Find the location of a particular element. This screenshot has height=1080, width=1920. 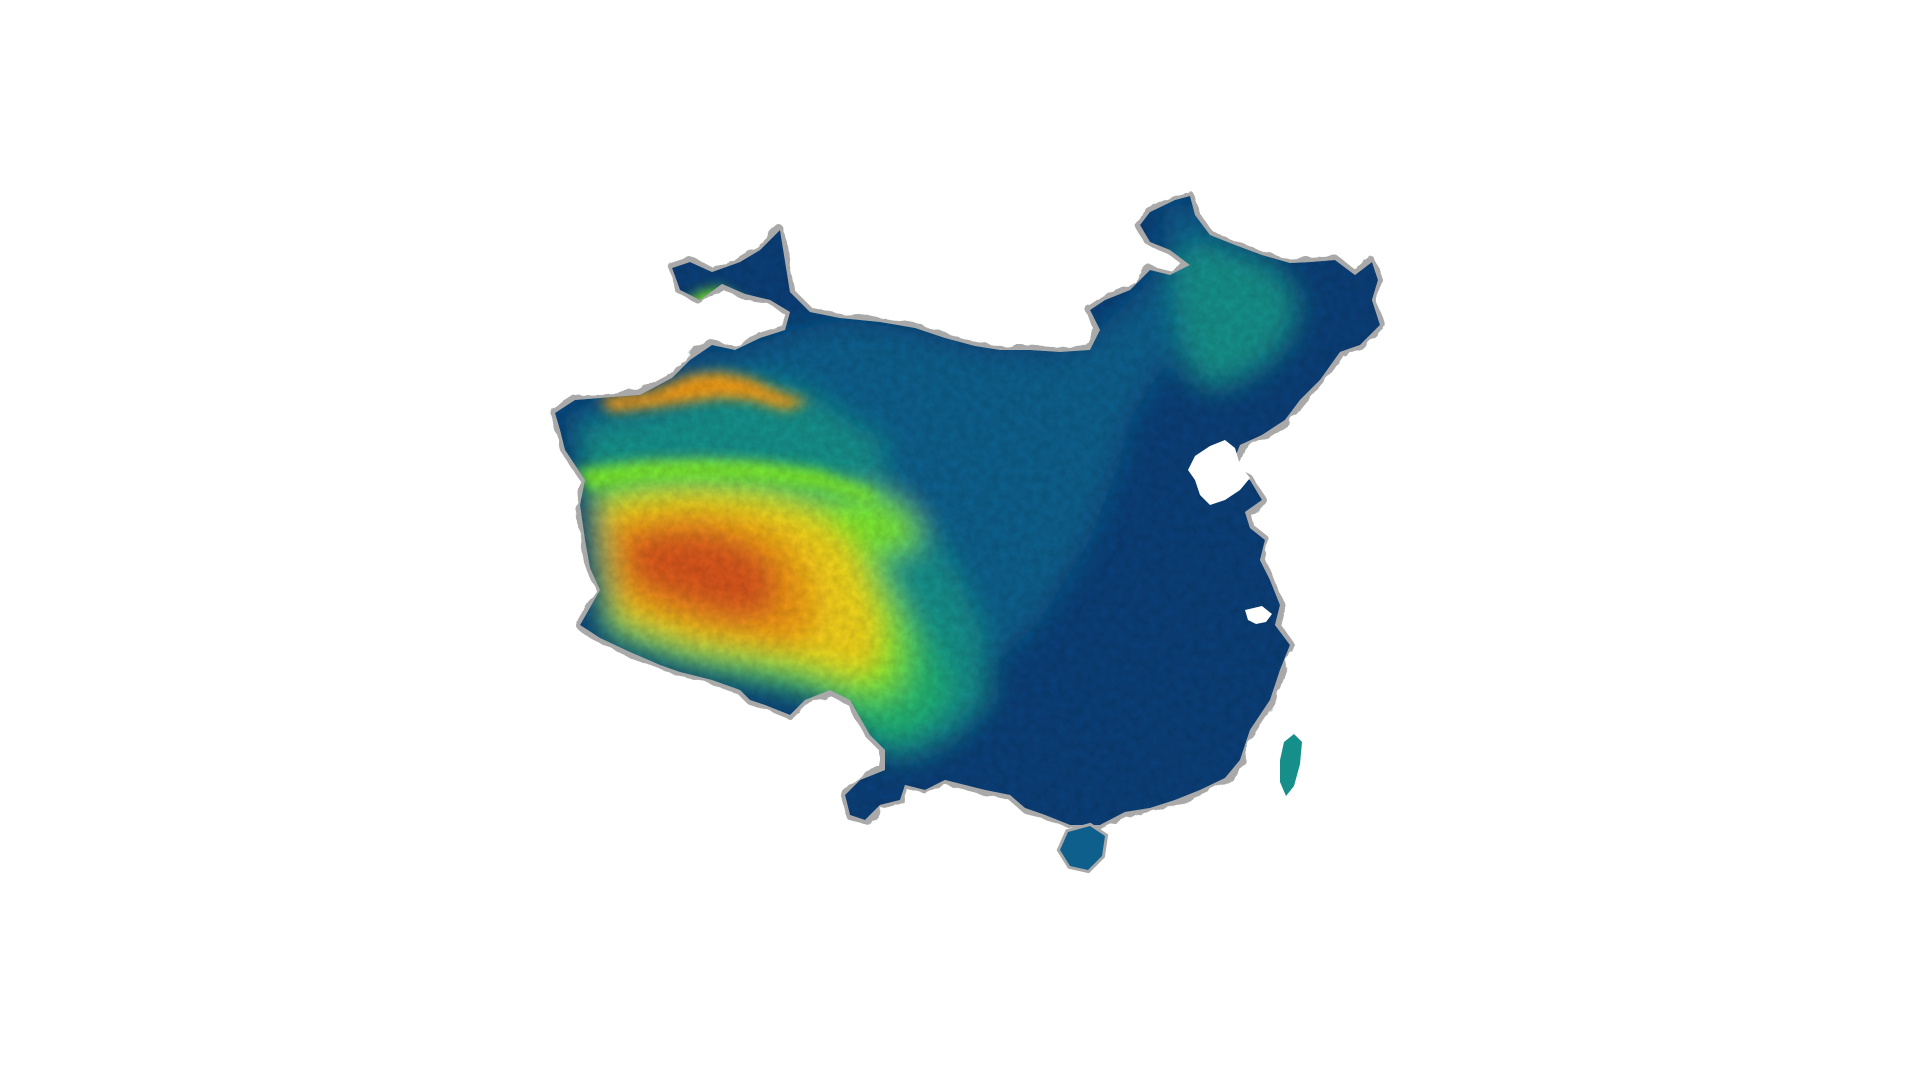

taiwan-island is located at coordinates (1291, 765).